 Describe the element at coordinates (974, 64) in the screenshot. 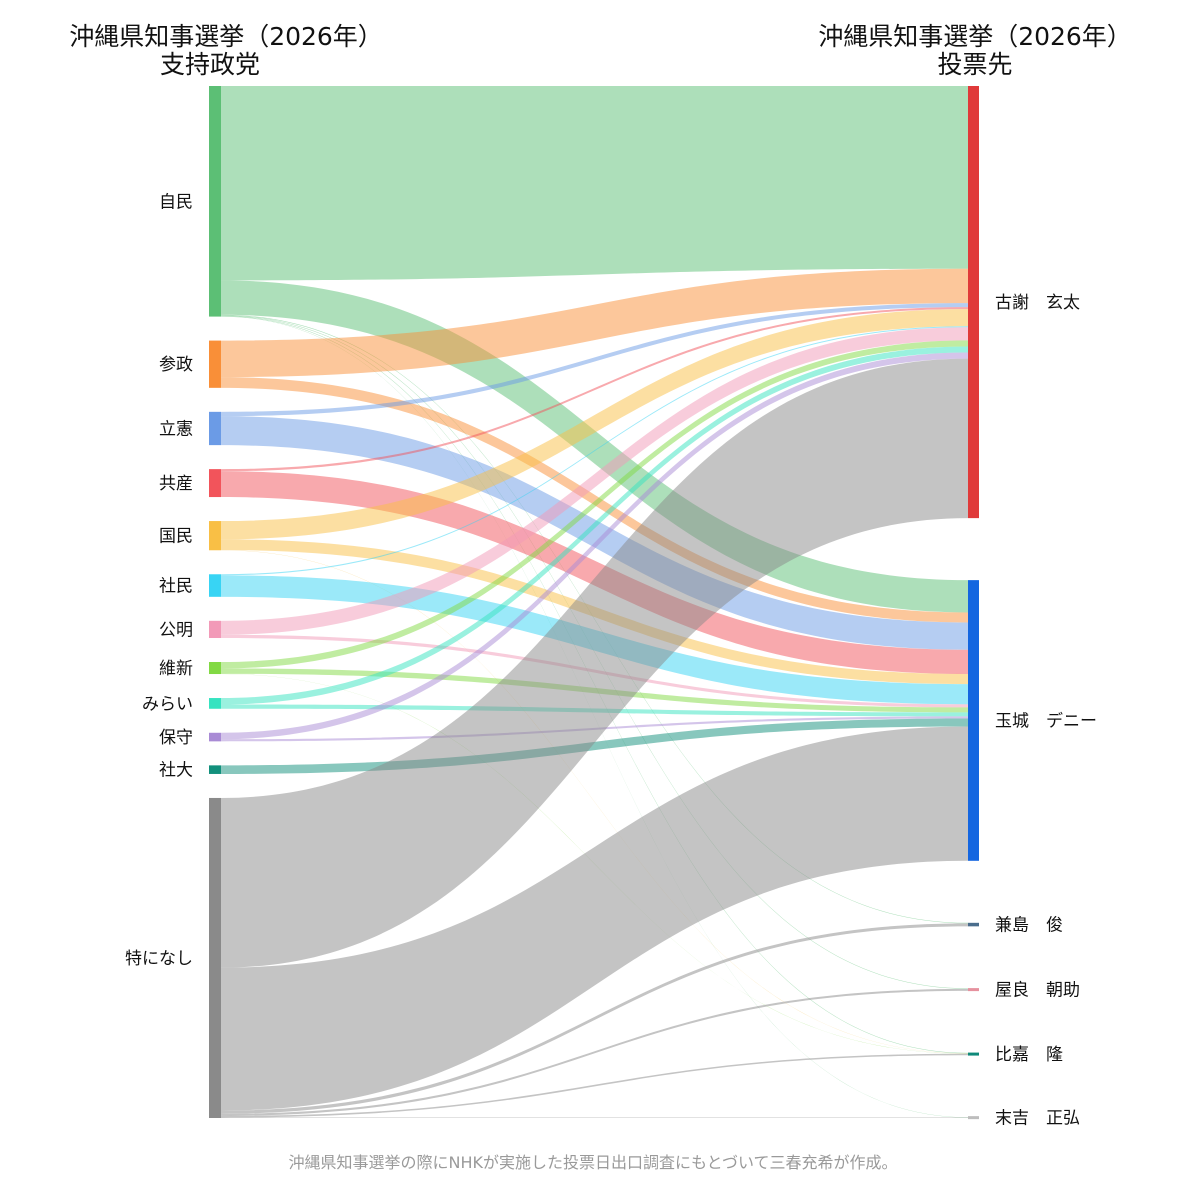

I see `right-title-line2: 投票先` at that location.